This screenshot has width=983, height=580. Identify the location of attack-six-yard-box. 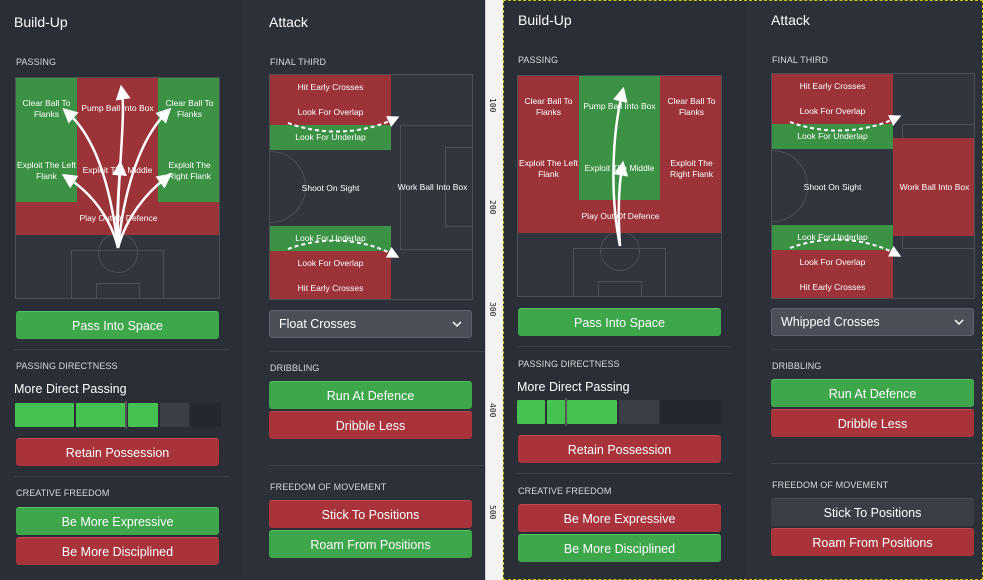
(458, 187).